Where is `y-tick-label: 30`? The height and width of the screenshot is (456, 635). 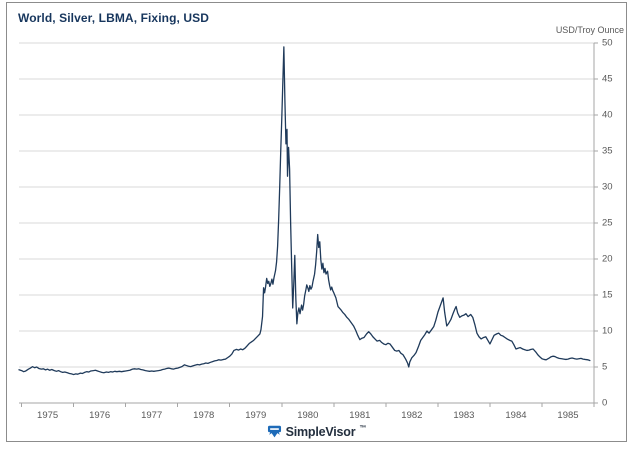 y-tick-label: 30 is located at coordinates (607, 187).